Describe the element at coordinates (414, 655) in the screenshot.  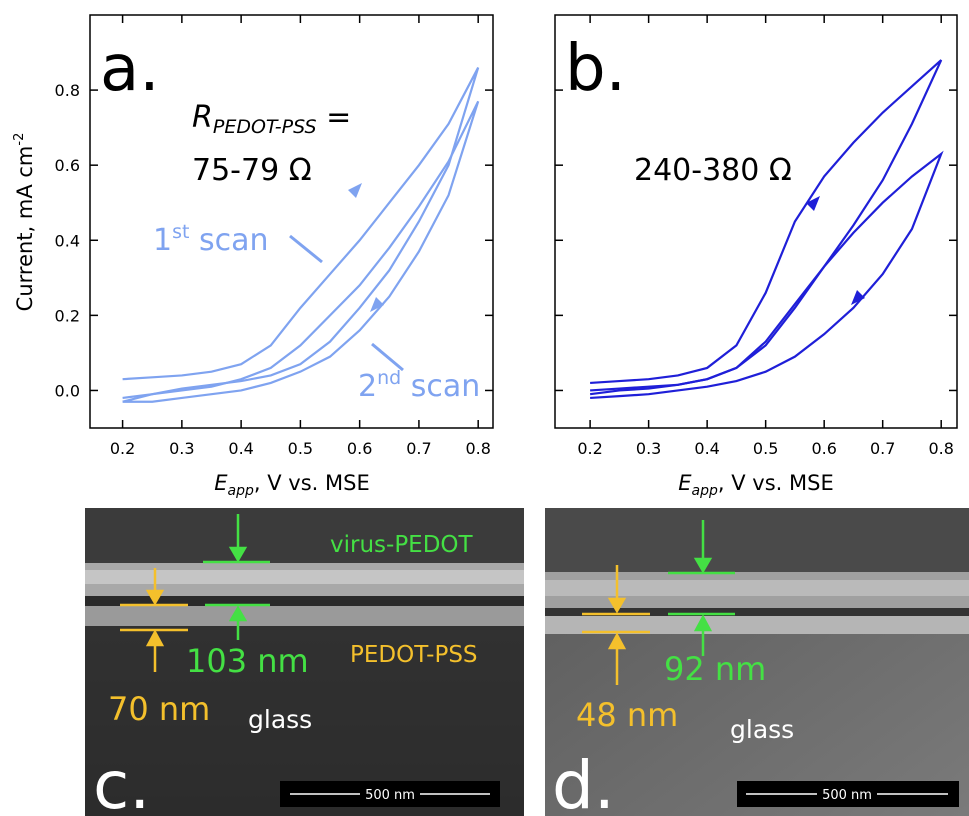
I see `layer-label: PEDOT-PSS` at that location.